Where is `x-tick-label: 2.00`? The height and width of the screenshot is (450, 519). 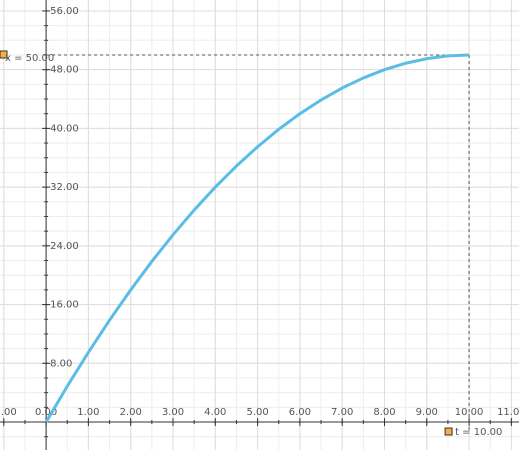
x-tick-label: 2.00 is located at coordinates (131, 412).